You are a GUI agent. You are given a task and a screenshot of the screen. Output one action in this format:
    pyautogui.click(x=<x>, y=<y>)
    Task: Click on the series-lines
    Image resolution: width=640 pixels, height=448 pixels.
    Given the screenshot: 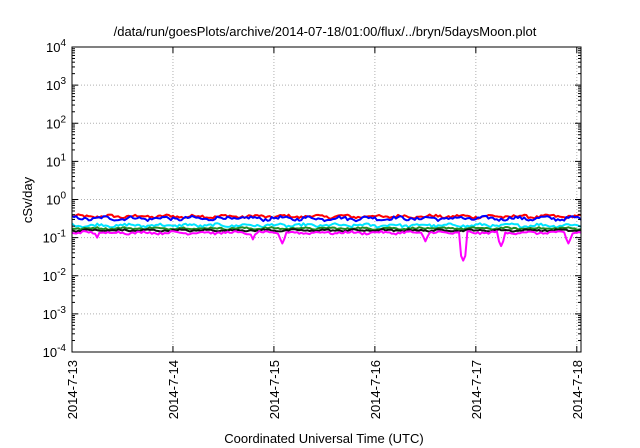 What is the action you would take?
    pyautogui.click(x=326, y=237)
    